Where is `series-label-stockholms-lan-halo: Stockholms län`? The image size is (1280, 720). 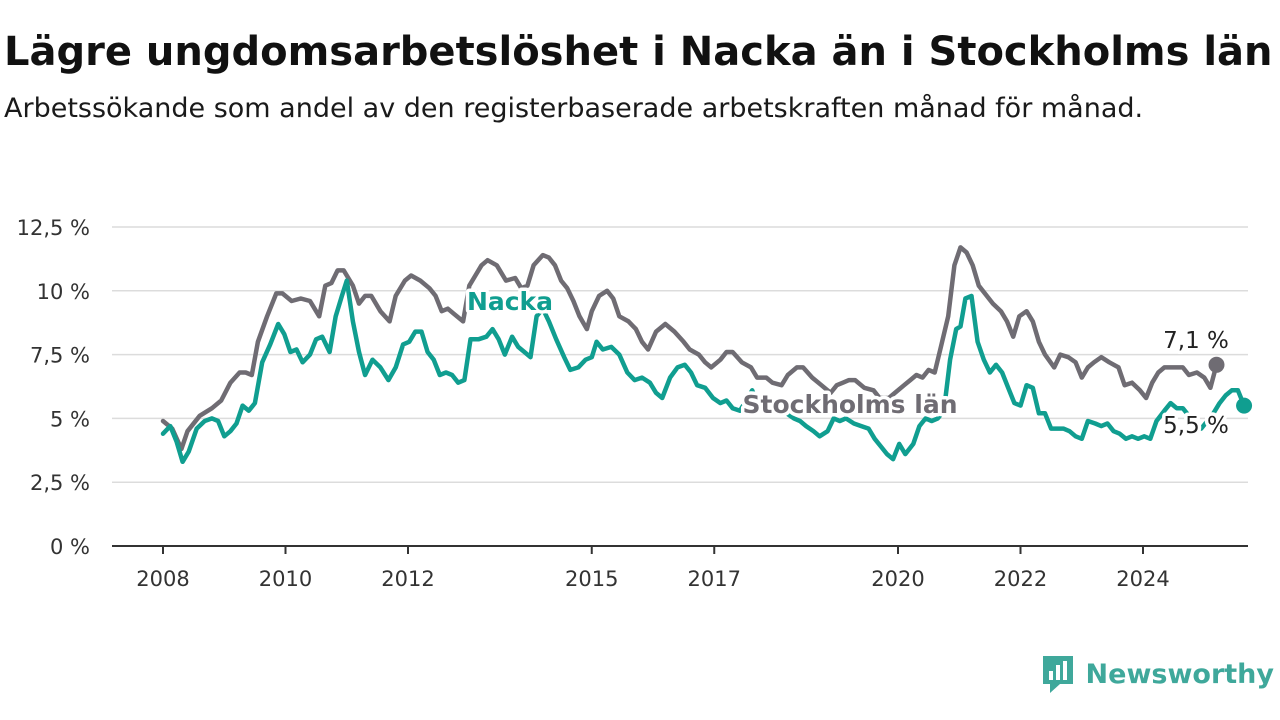
series-label-stockholms-lan-halo: Stockholms län is located at coordinates (850, 404).